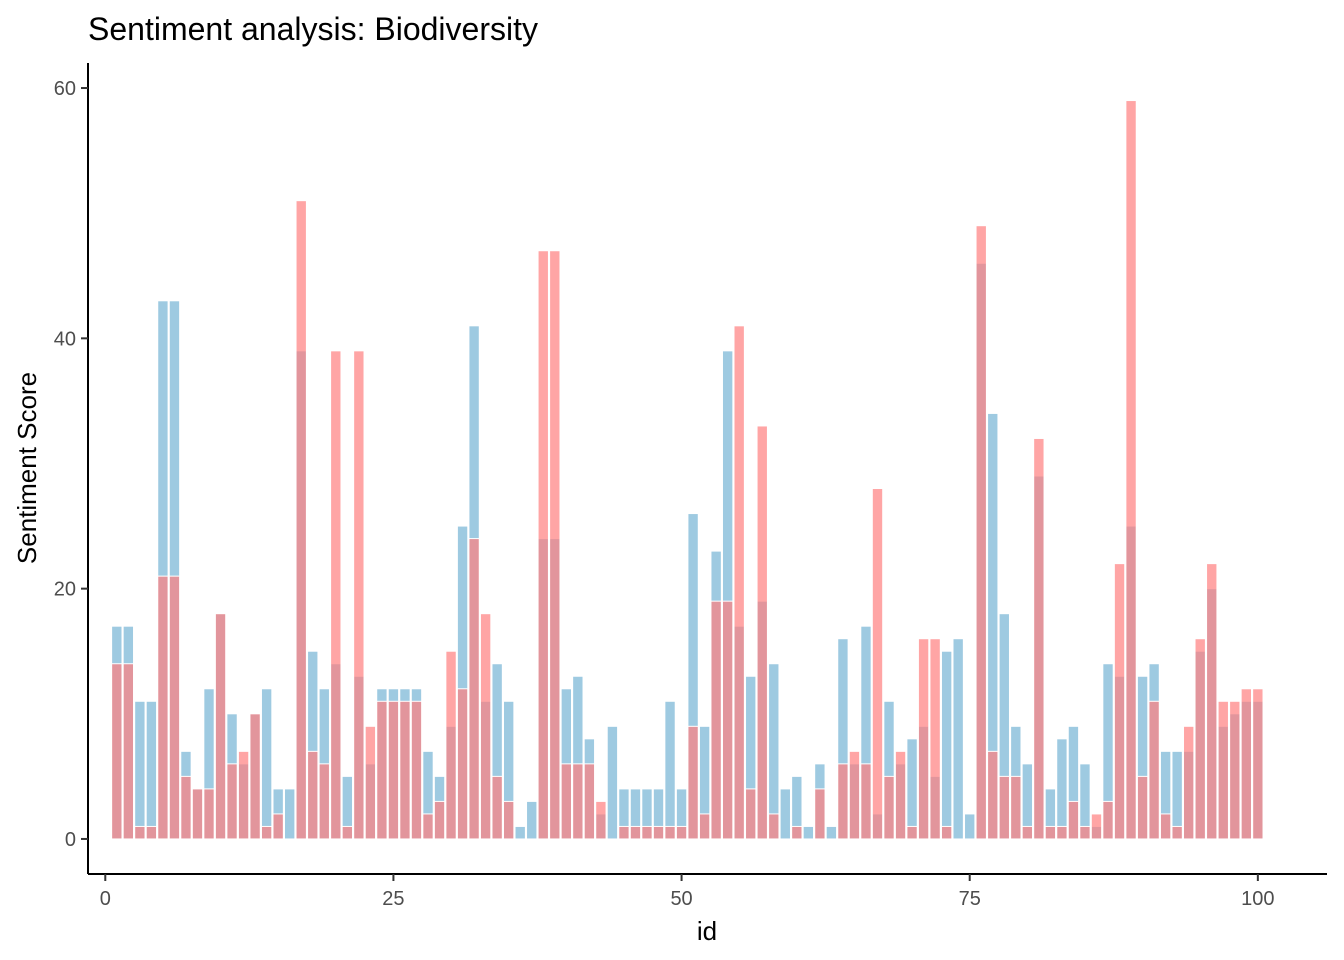 This screenshot has width=1344, height=960. I want to click on x-axis-ticks: 0 25 50 75 100, so click(687, 892).